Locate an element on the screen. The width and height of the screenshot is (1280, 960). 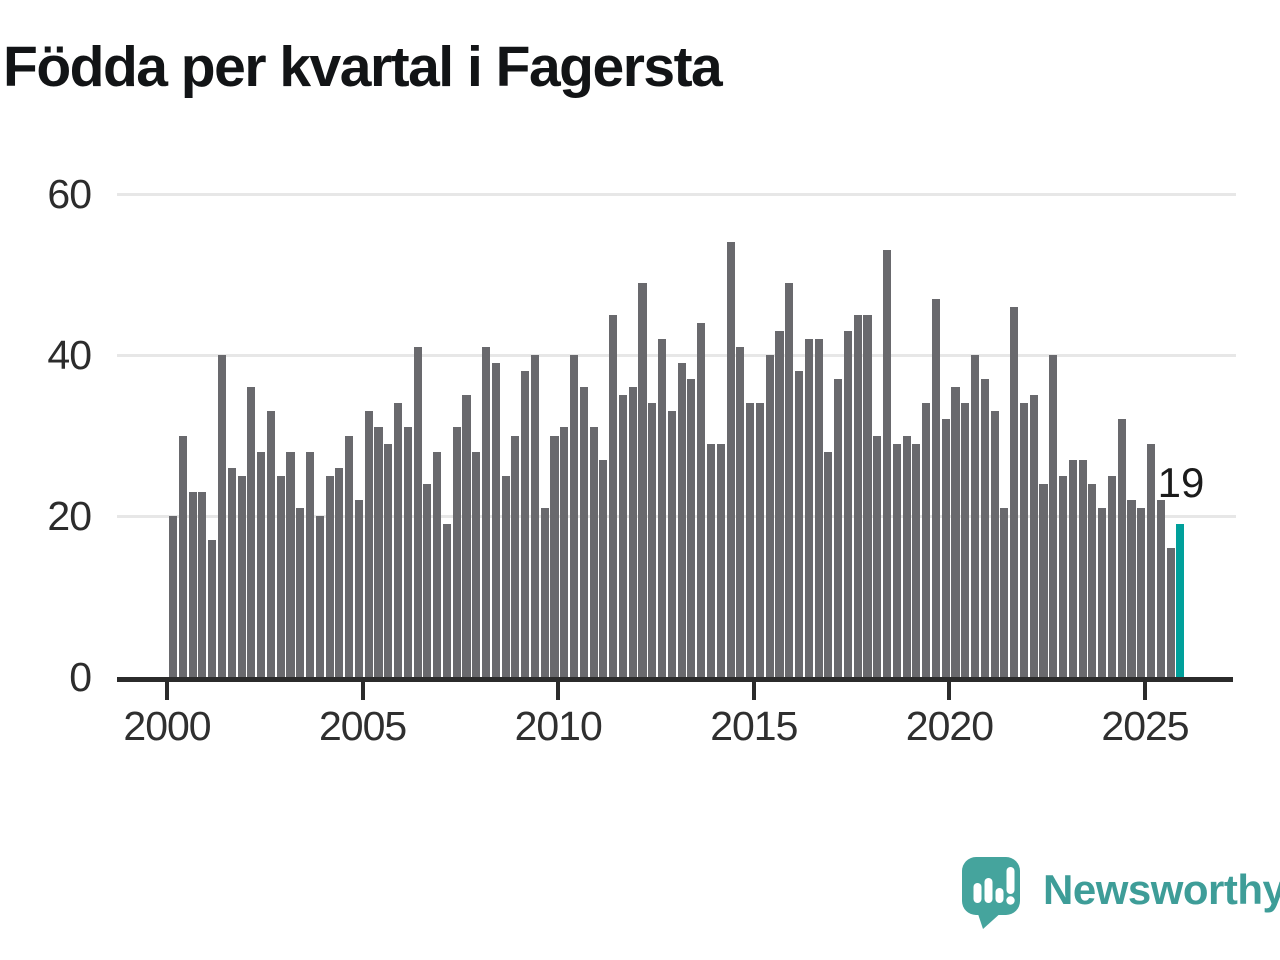
newsworthy-logo-icon is located at coordinates (991, 893).